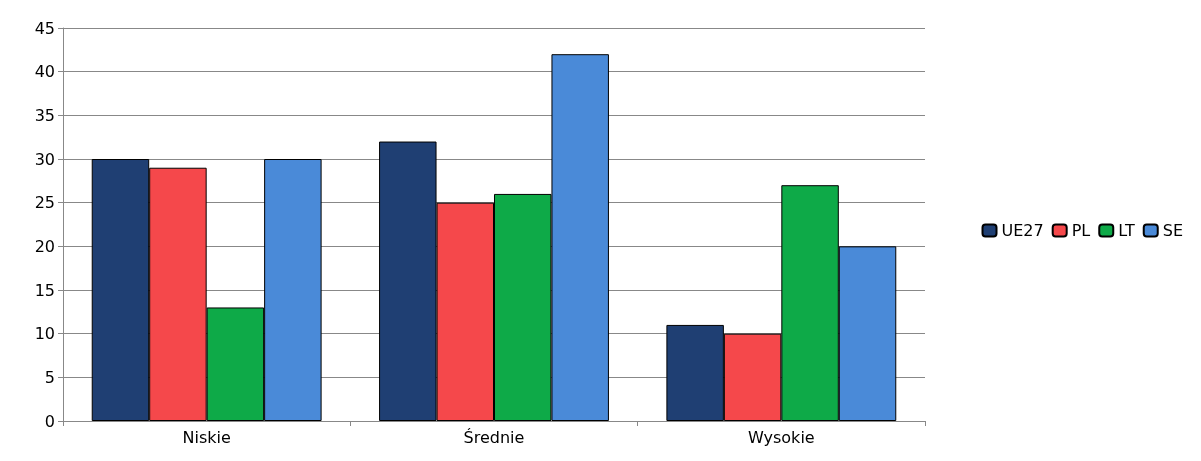 This screenshot has height=461, width=1201. What do you see at coordinates (206, 437) in the screenshot?
I see `x-tick-label: Niskie` at bounding box center [206, 437].